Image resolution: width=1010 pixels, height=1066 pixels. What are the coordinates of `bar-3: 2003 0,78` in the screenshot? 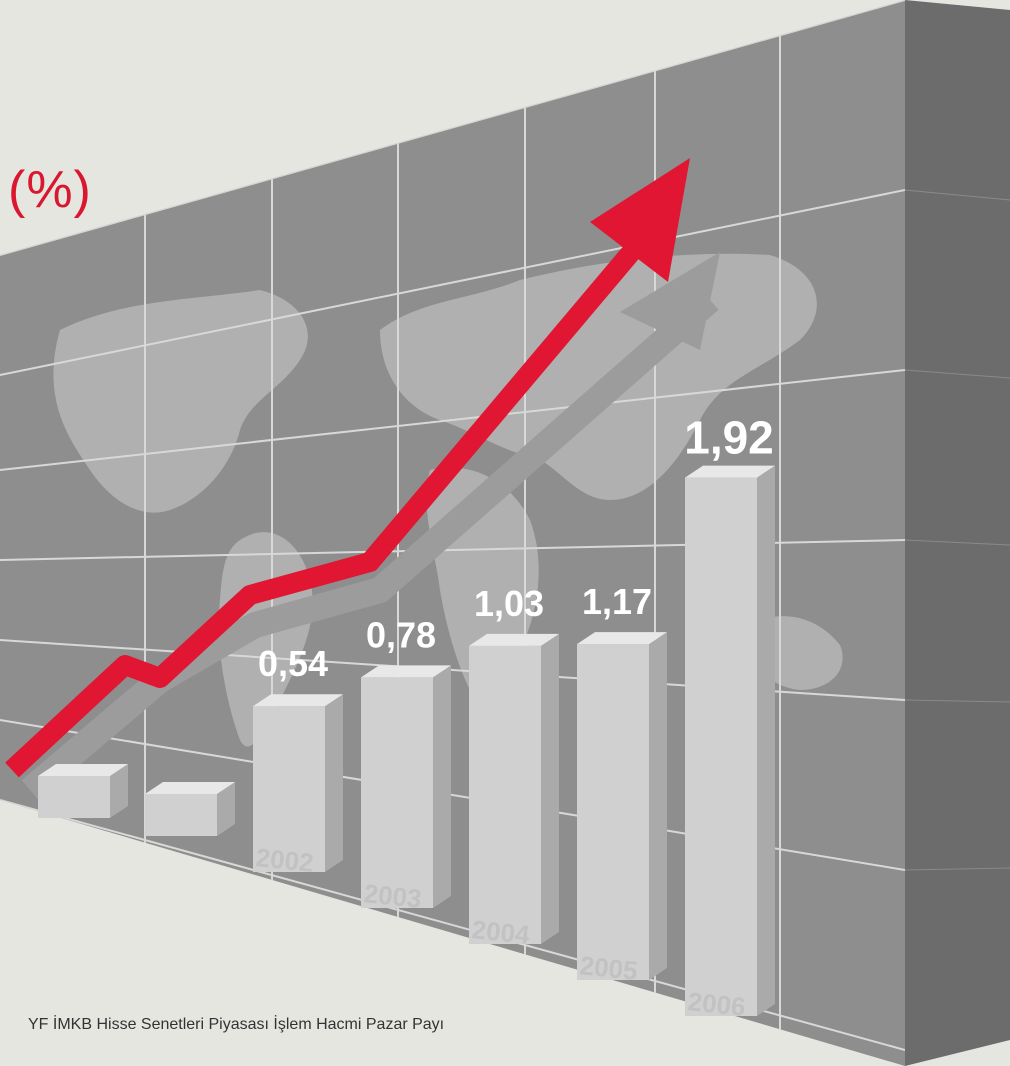 It's located at (406, 764).